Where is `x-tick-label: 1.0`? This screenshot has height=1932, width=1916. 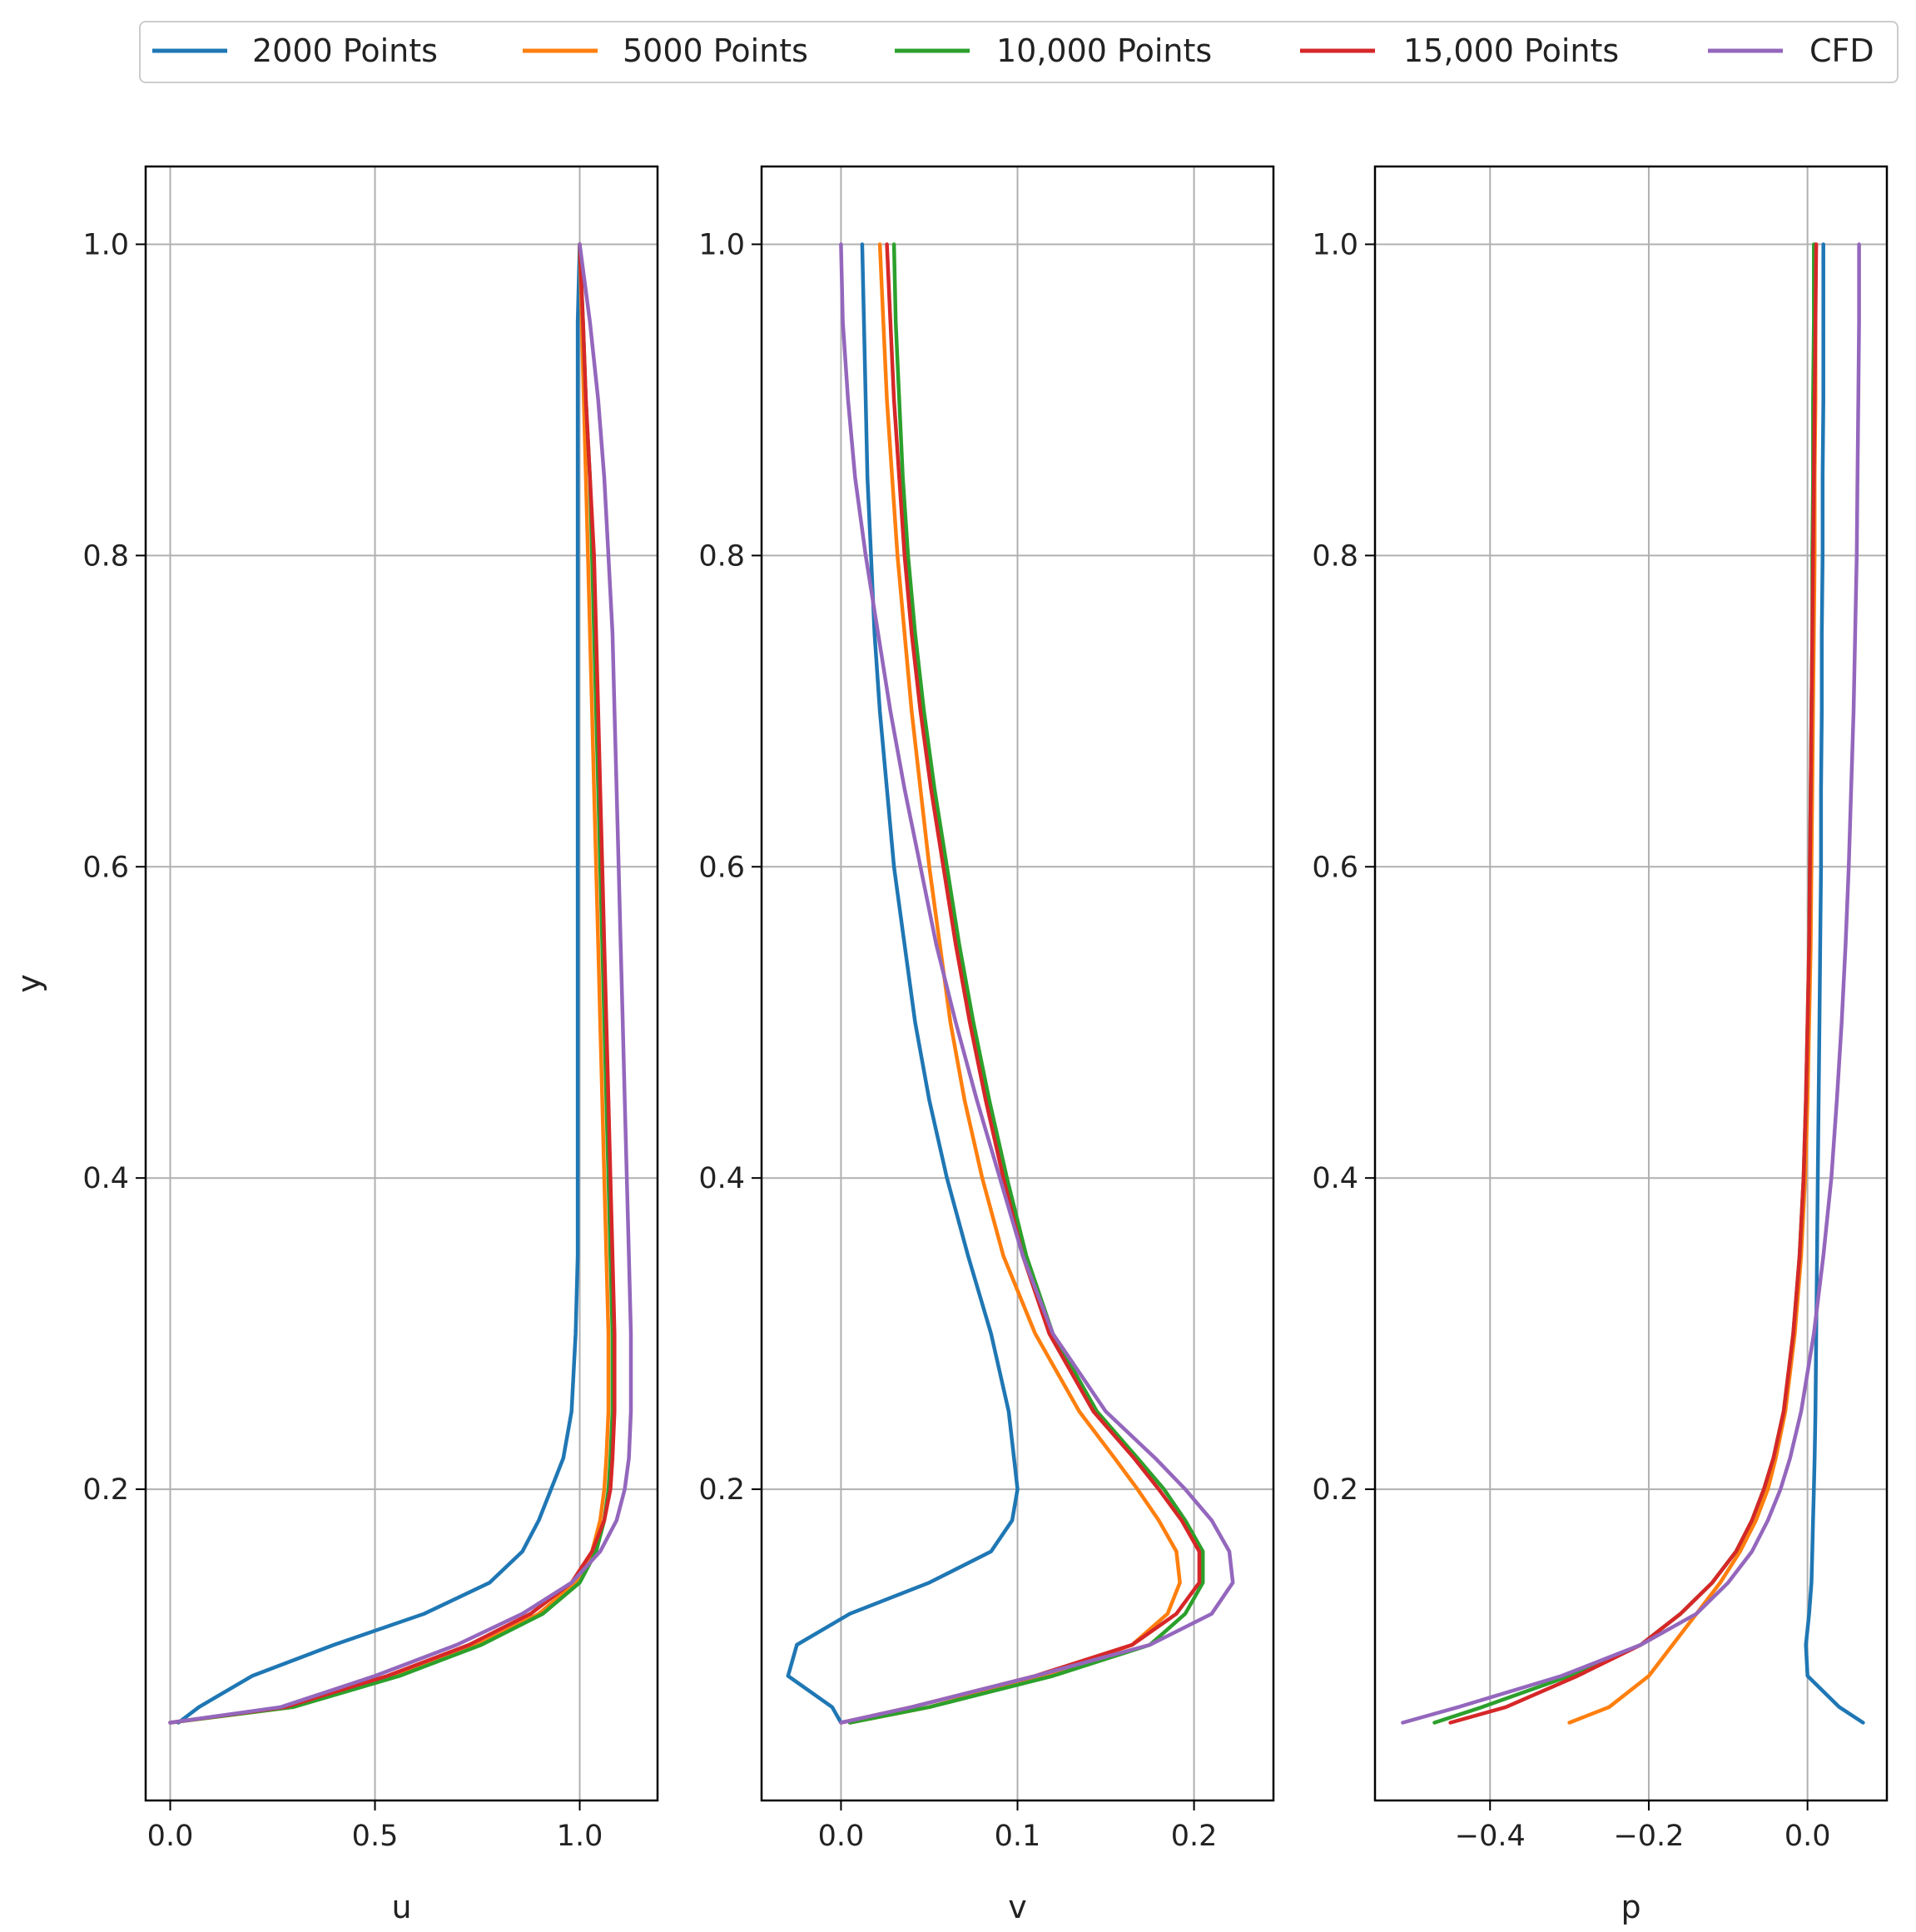 x-tick-label: 1.0 is located at coordinates (580, 1836).